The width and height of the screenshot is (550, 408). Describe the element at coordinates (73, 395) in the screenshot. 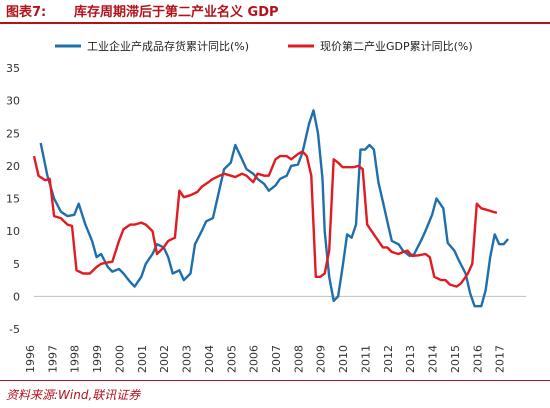

I see `source-note: 资料来源:Wind,联讯证券` at that location.